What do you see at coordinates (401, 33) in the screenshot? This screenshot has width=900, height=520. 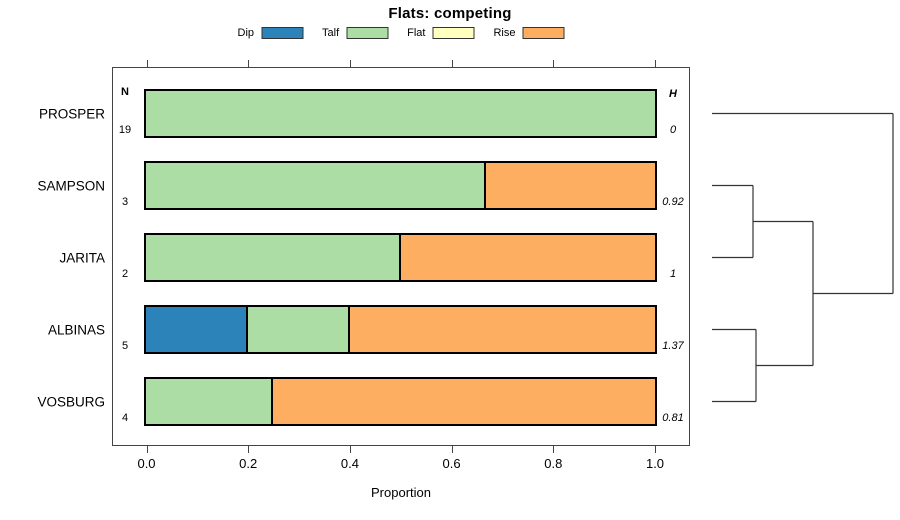 I see `legend: Dip Talf Flat Rise` at bounding box center [401, 33].